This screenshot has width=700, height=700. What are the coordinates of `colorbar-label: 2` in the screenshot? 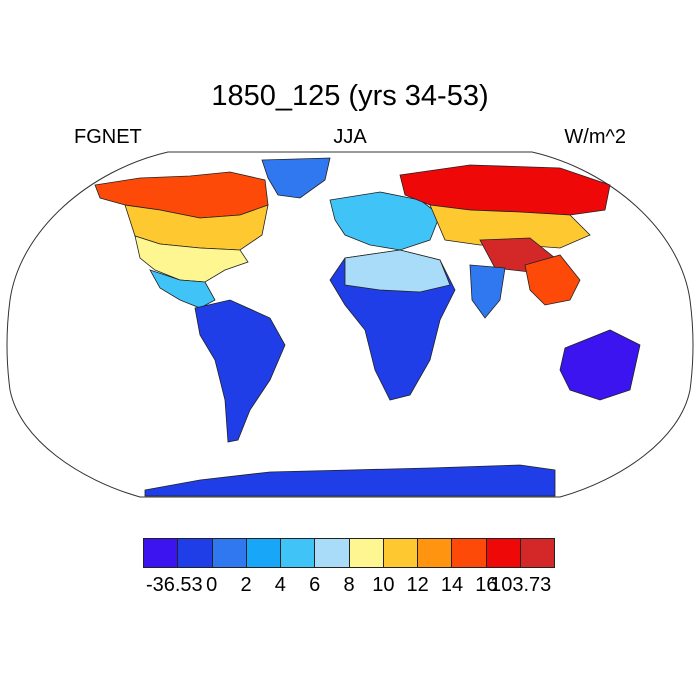 It's located at (246, 585).